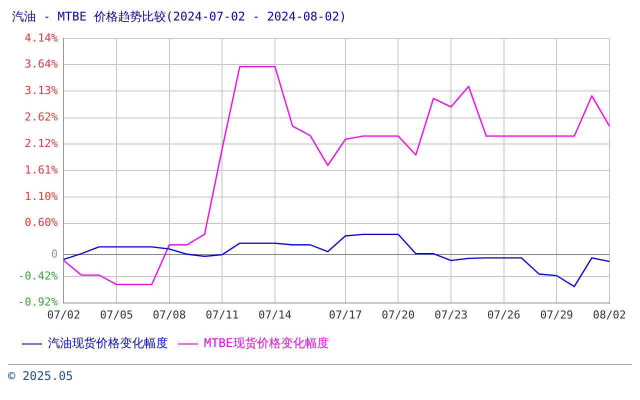  I want to click on x-tick-label: 07/08, so click(169, 315).